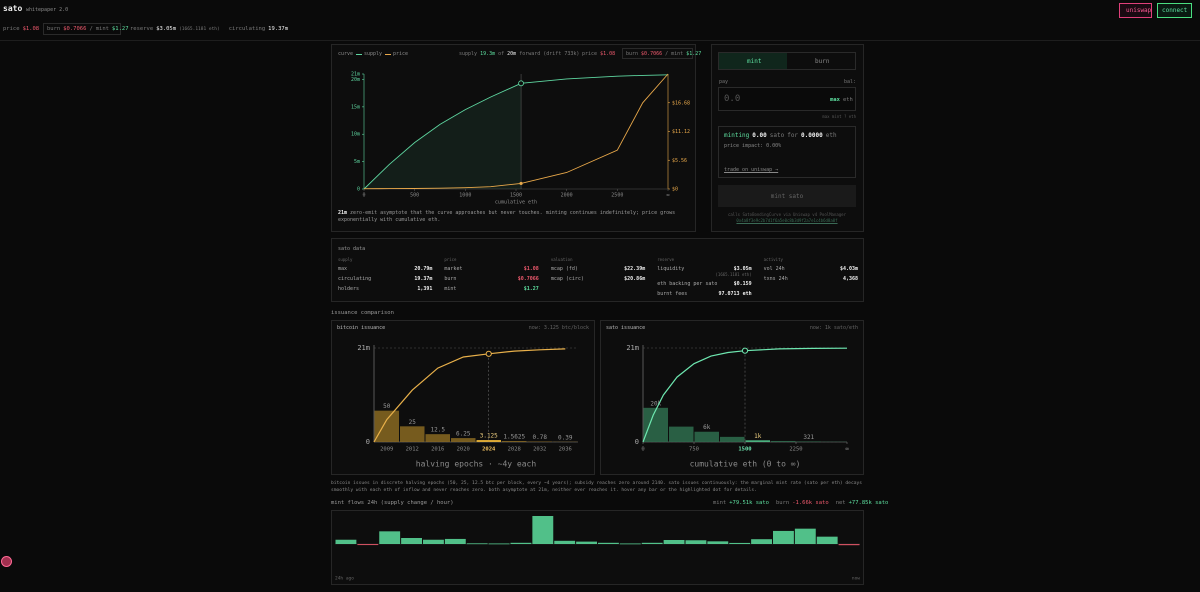  I want to click on stats-panel, so click(597, 270).